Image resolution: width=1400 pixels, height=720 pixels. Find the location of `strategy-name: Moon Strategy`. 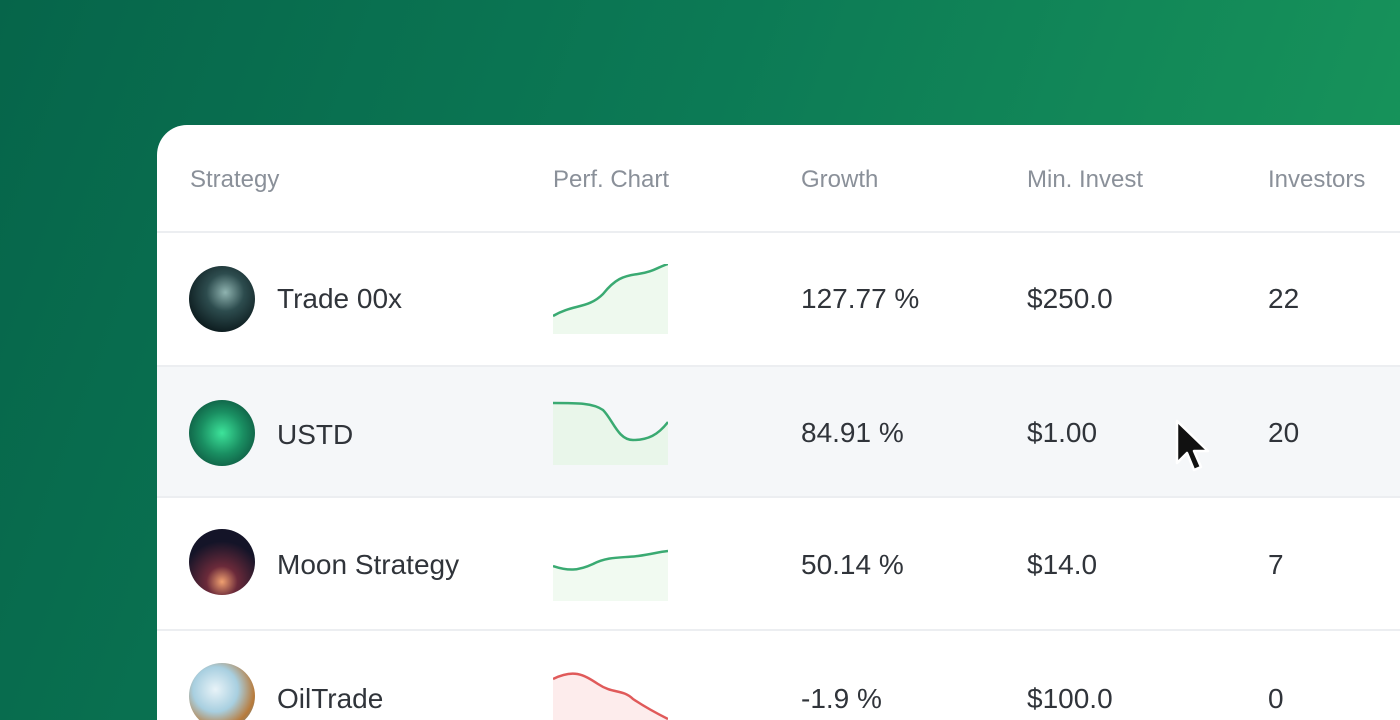

strategy-name: Moon Strategy is located at coordinates (368, 564).